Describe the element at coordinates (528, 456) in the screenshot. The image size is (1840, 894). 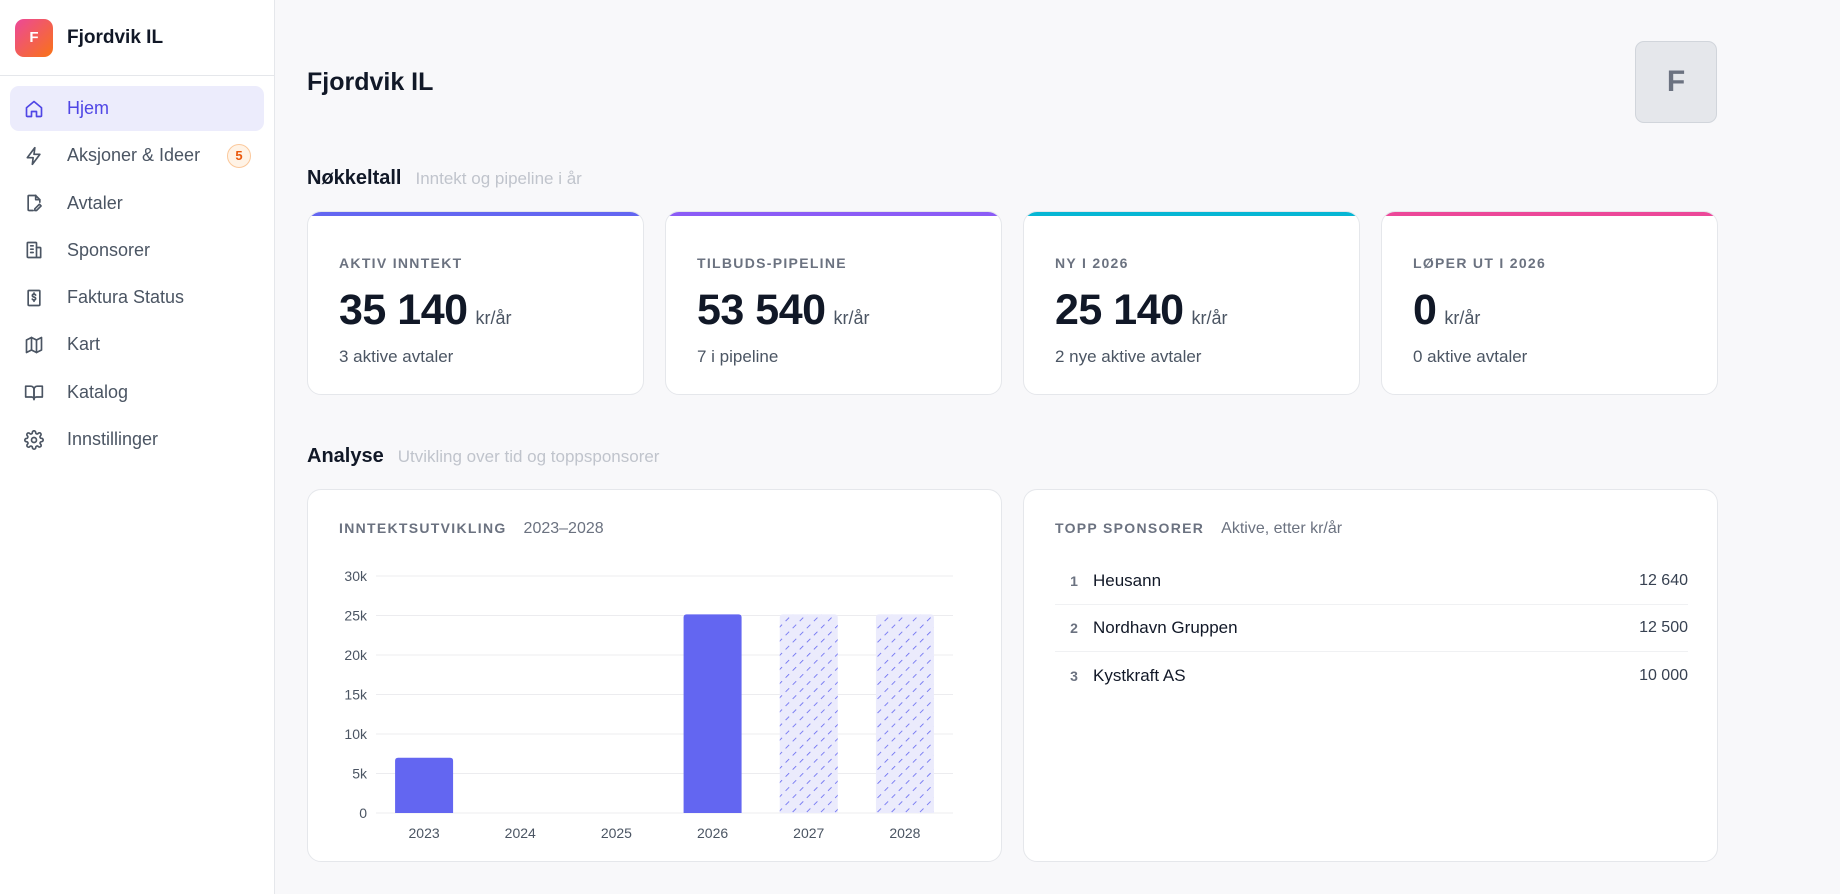
I see `section-subtitle: Utvikling over tid og toppsponsorer` at that location.